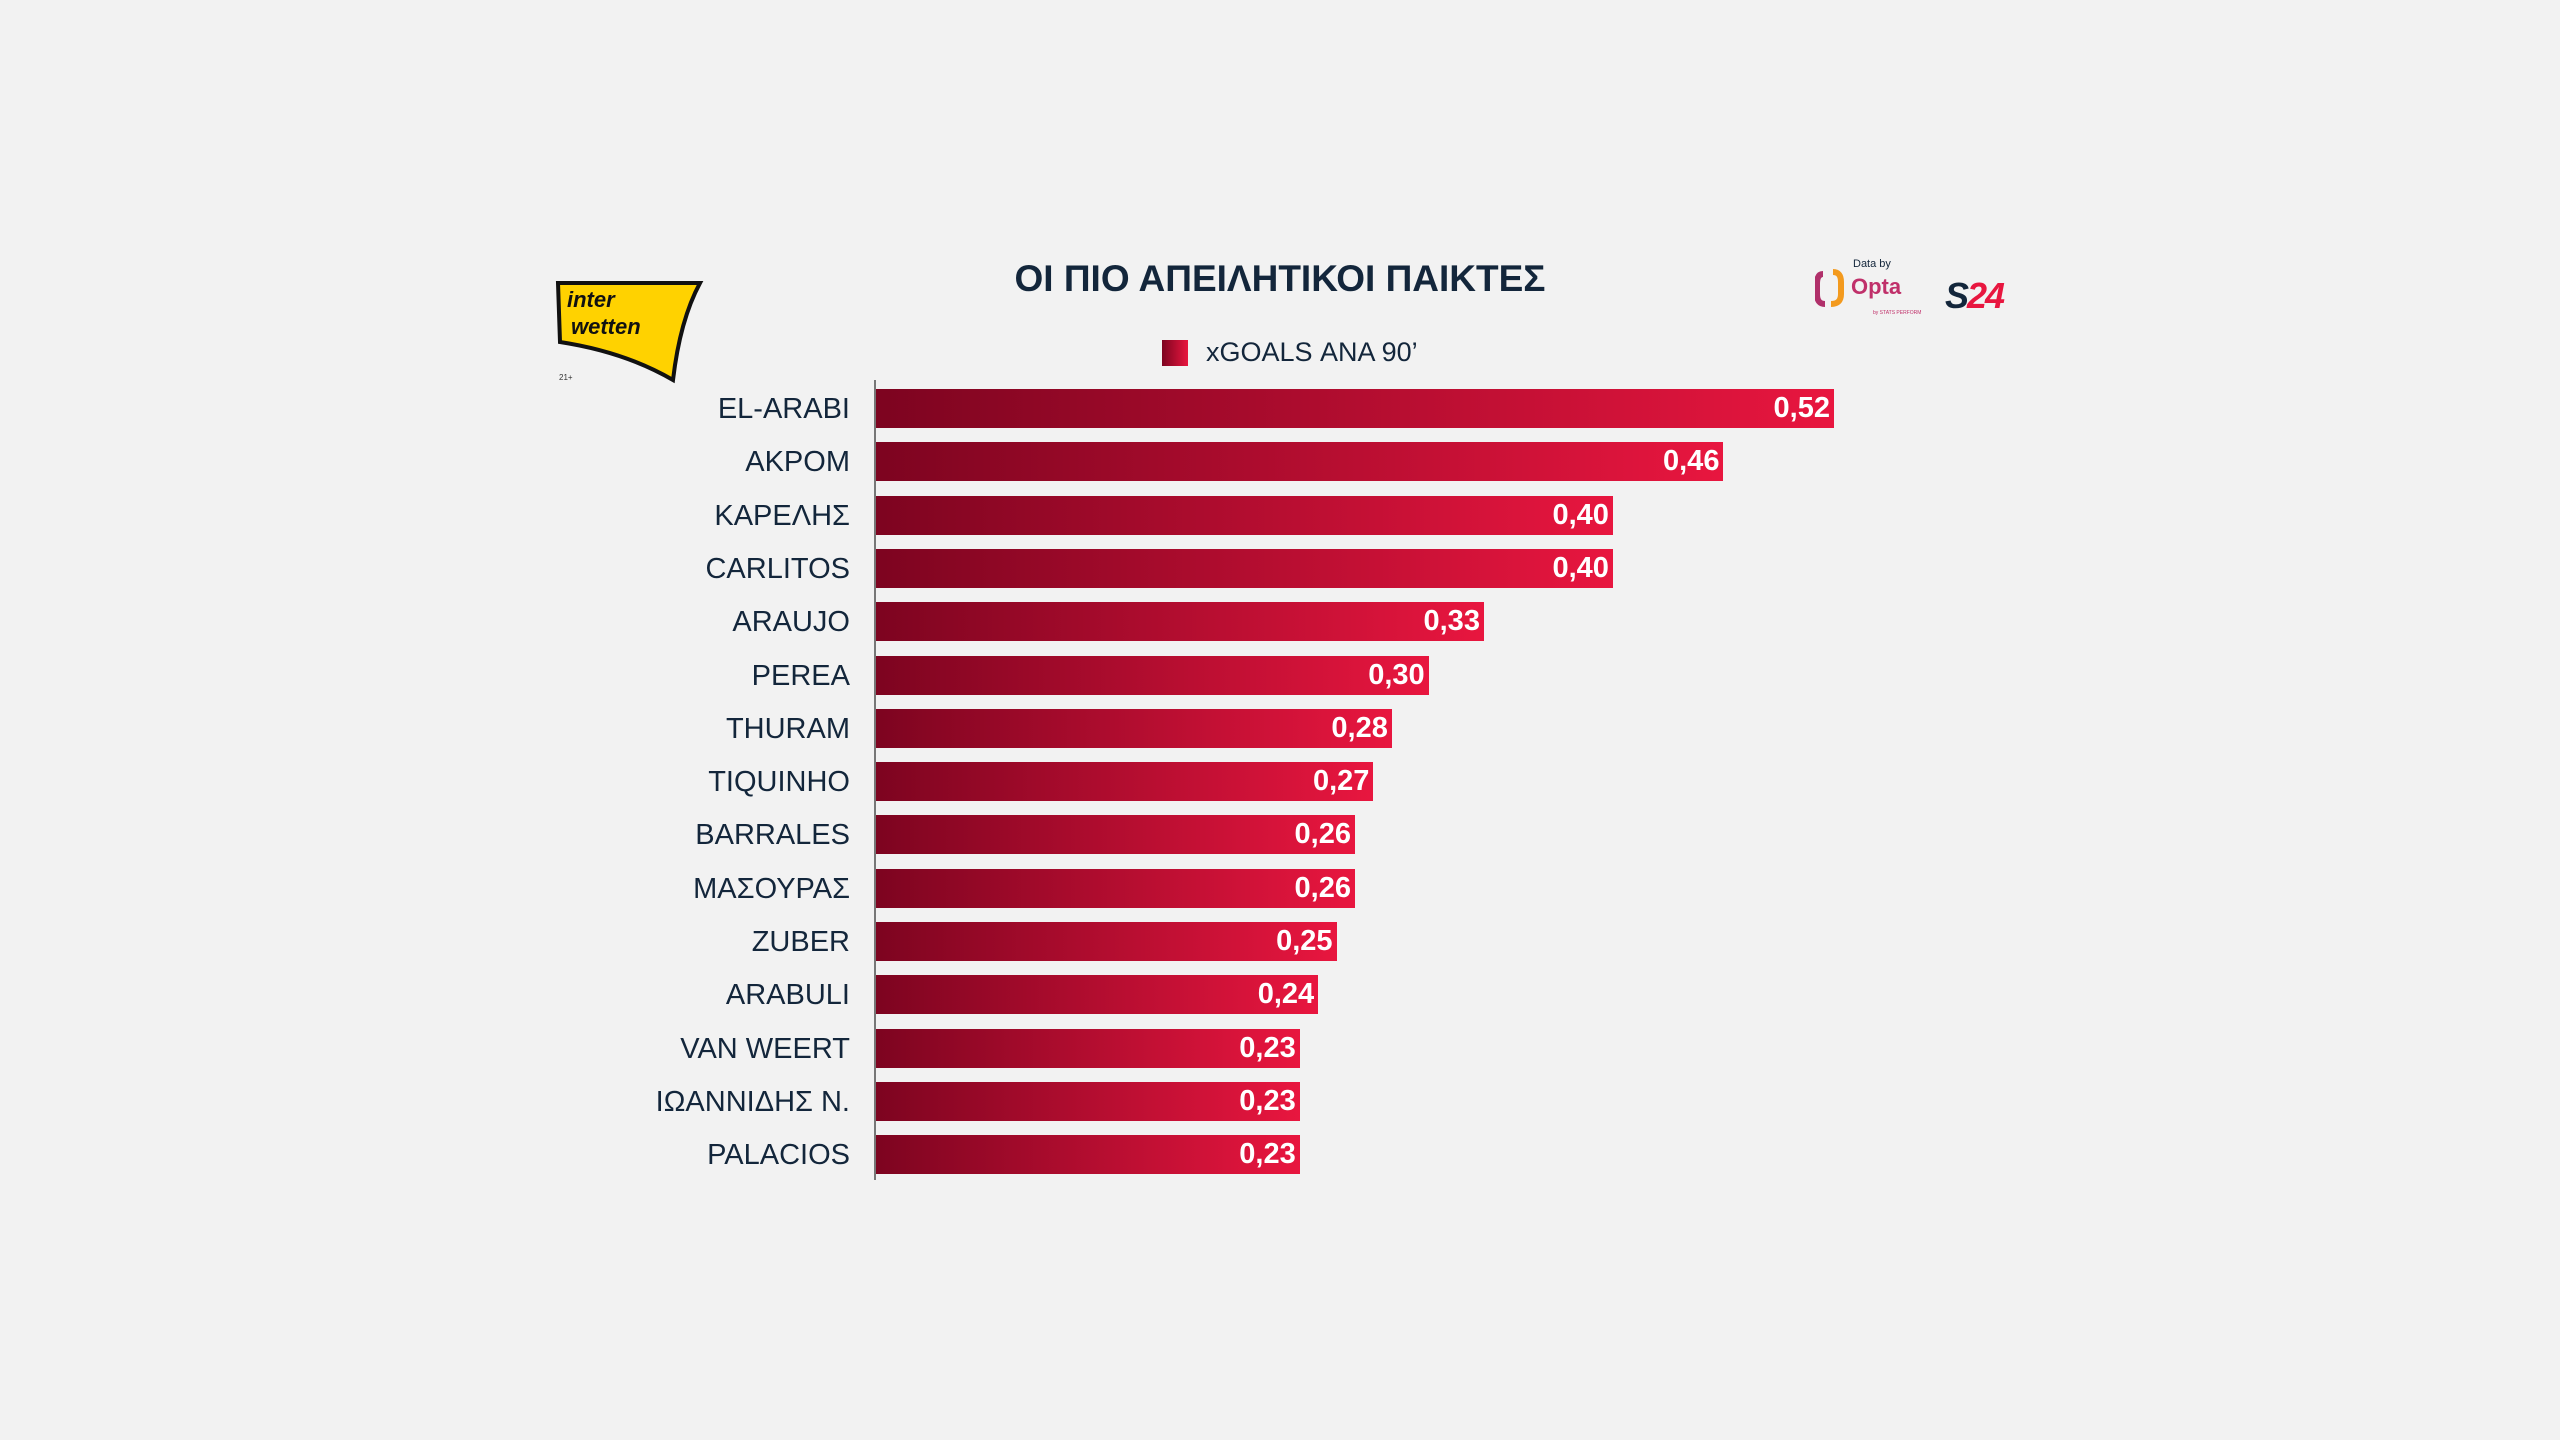 This screenshot has width=2560, height=1440. What do you see at coordinates (1355, 408) in the screenshot?
I see `bar: 0,52` at bounding box center [1355, 408].